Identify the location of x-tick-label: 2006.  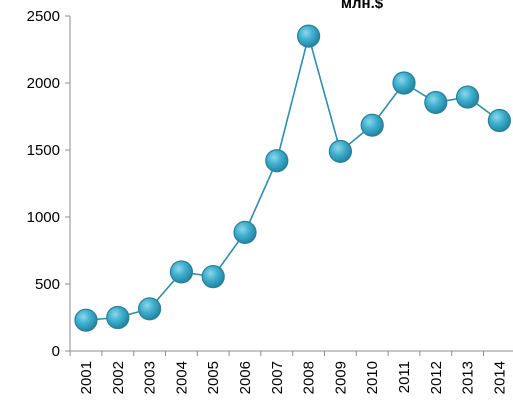
(245, 377).